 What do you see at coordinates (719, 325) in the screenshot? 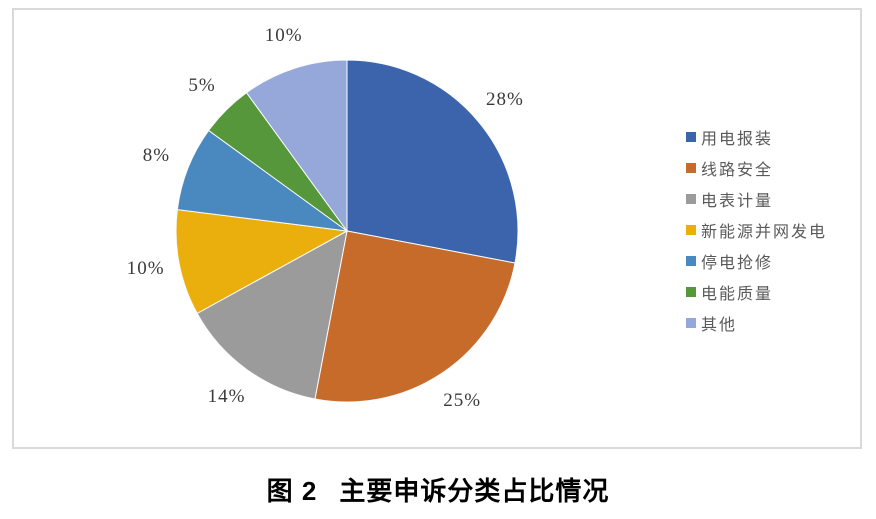
I see `legend-label: 其他` at bounding box center [719, 325].